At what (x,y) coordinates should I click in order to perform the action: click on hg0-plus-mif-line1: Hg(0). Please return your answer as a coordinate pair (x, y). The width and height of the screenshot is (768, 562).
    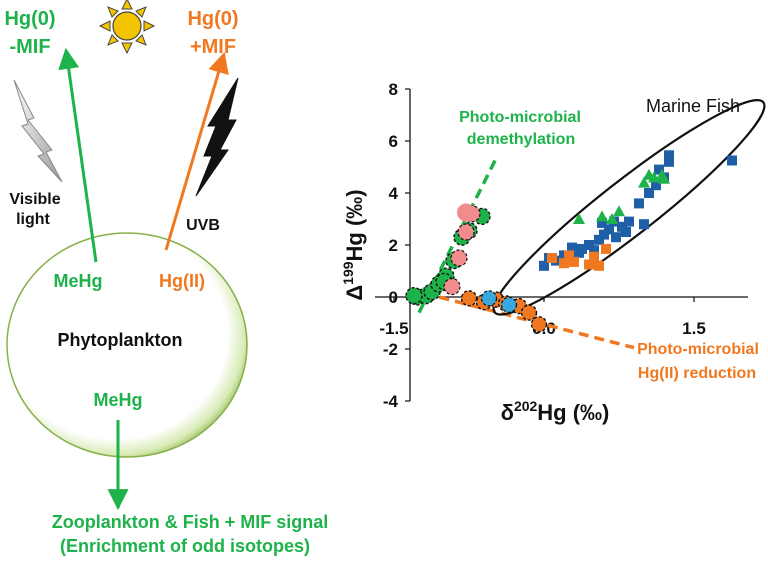
    Looking at the image, I should click on (212, 19).